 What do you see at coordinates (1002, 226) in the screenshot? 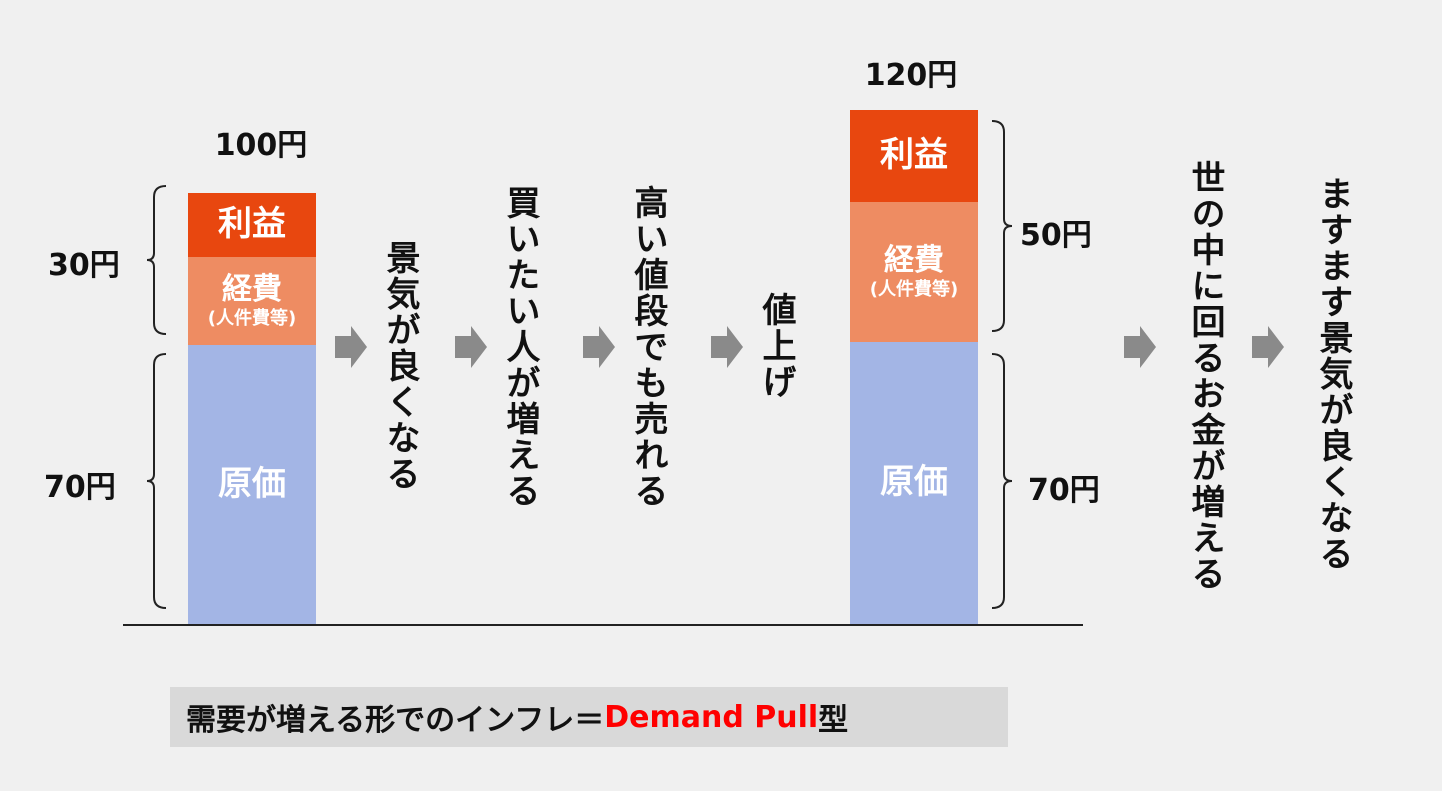
I see `right-upper-brace` at bounding box center [1002, 226].